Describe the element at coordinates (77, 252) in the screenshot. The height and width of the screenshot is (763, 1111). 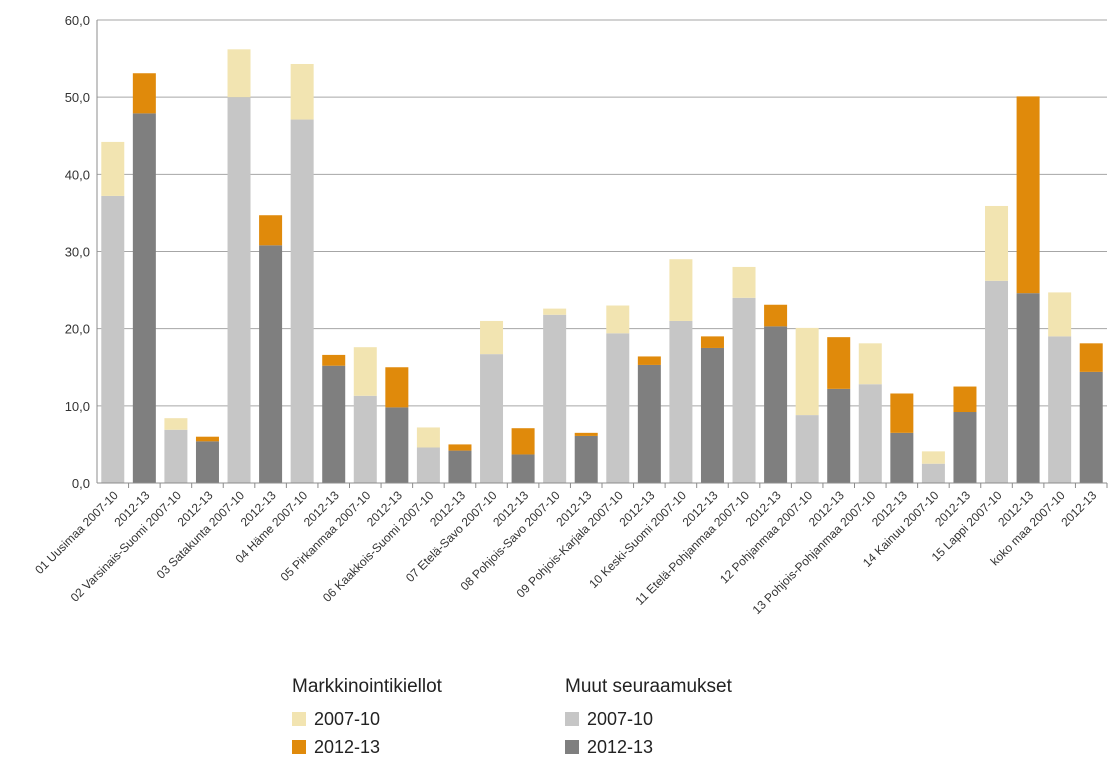
I see `y-tick-label: 30,0` at that location.